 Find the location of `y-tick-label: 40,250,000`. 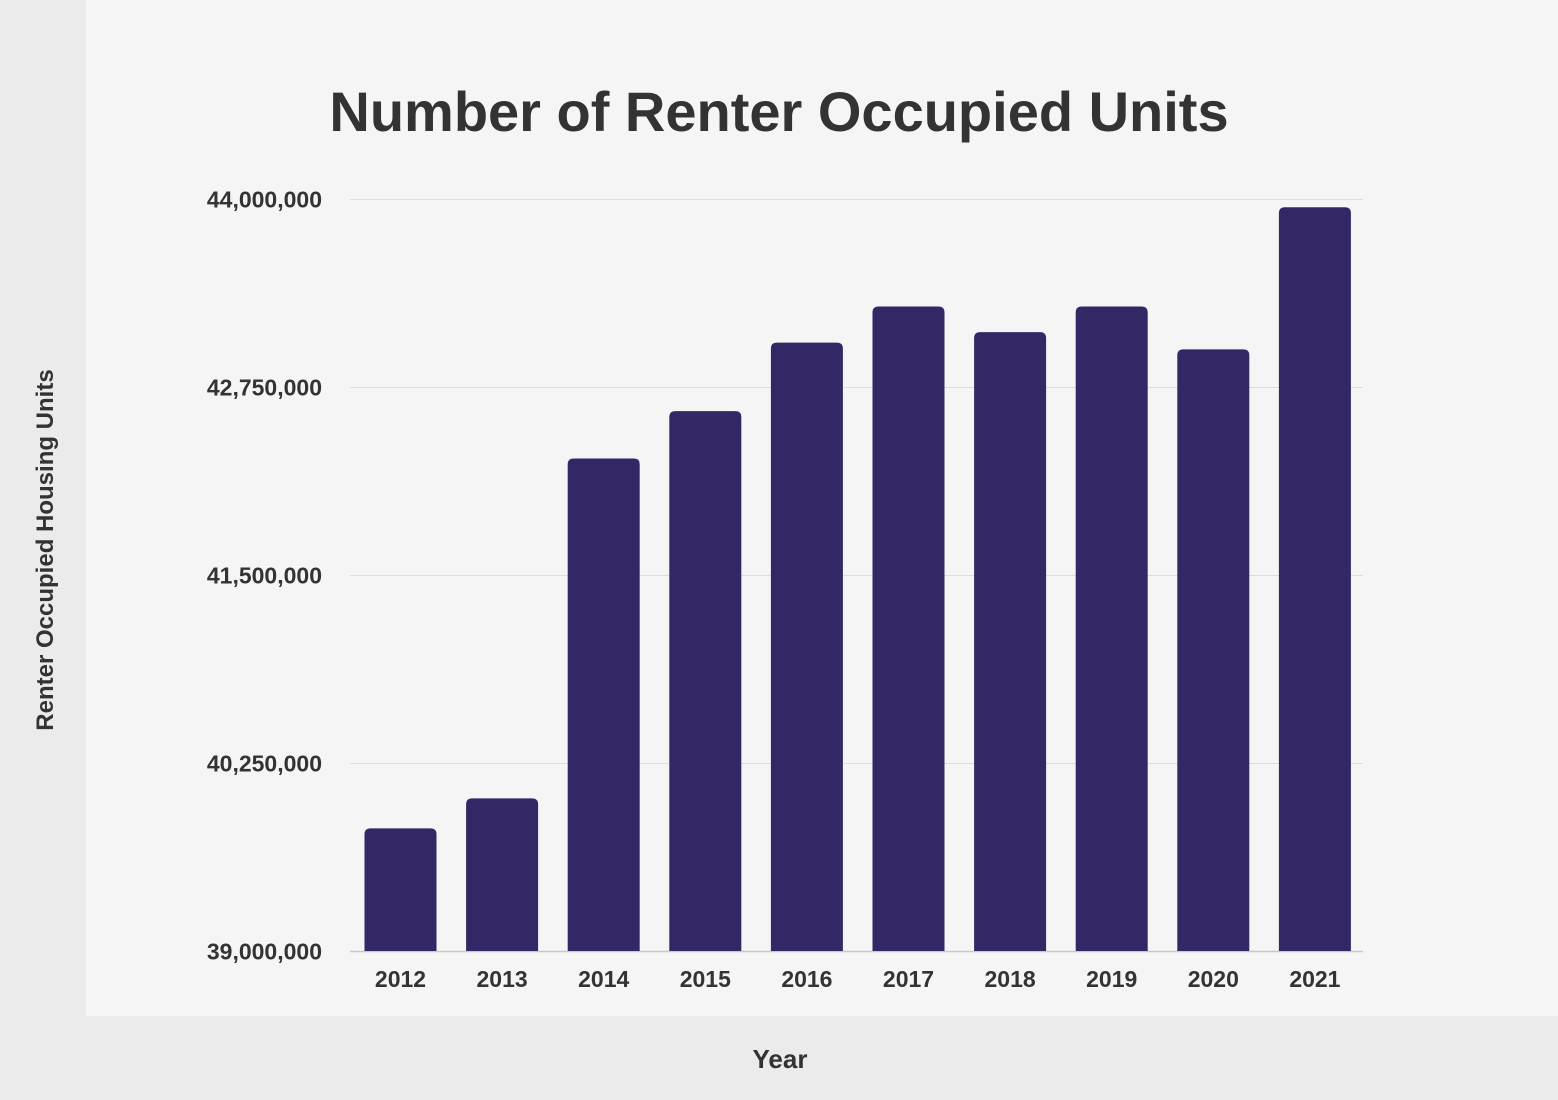

y-tick-label: 40,250,000 is located at coordinates (264, 764).